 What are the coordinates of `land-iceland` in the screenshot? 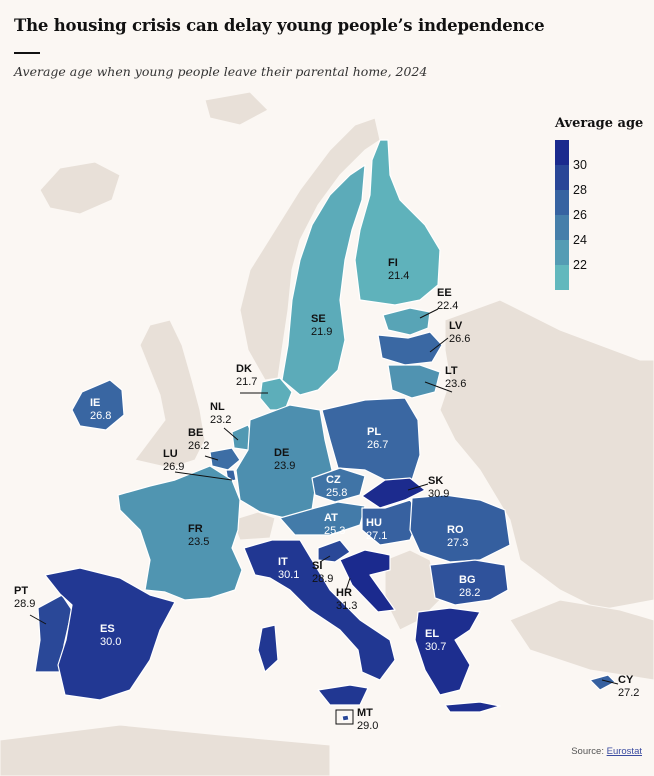 It's located at (80, 188).